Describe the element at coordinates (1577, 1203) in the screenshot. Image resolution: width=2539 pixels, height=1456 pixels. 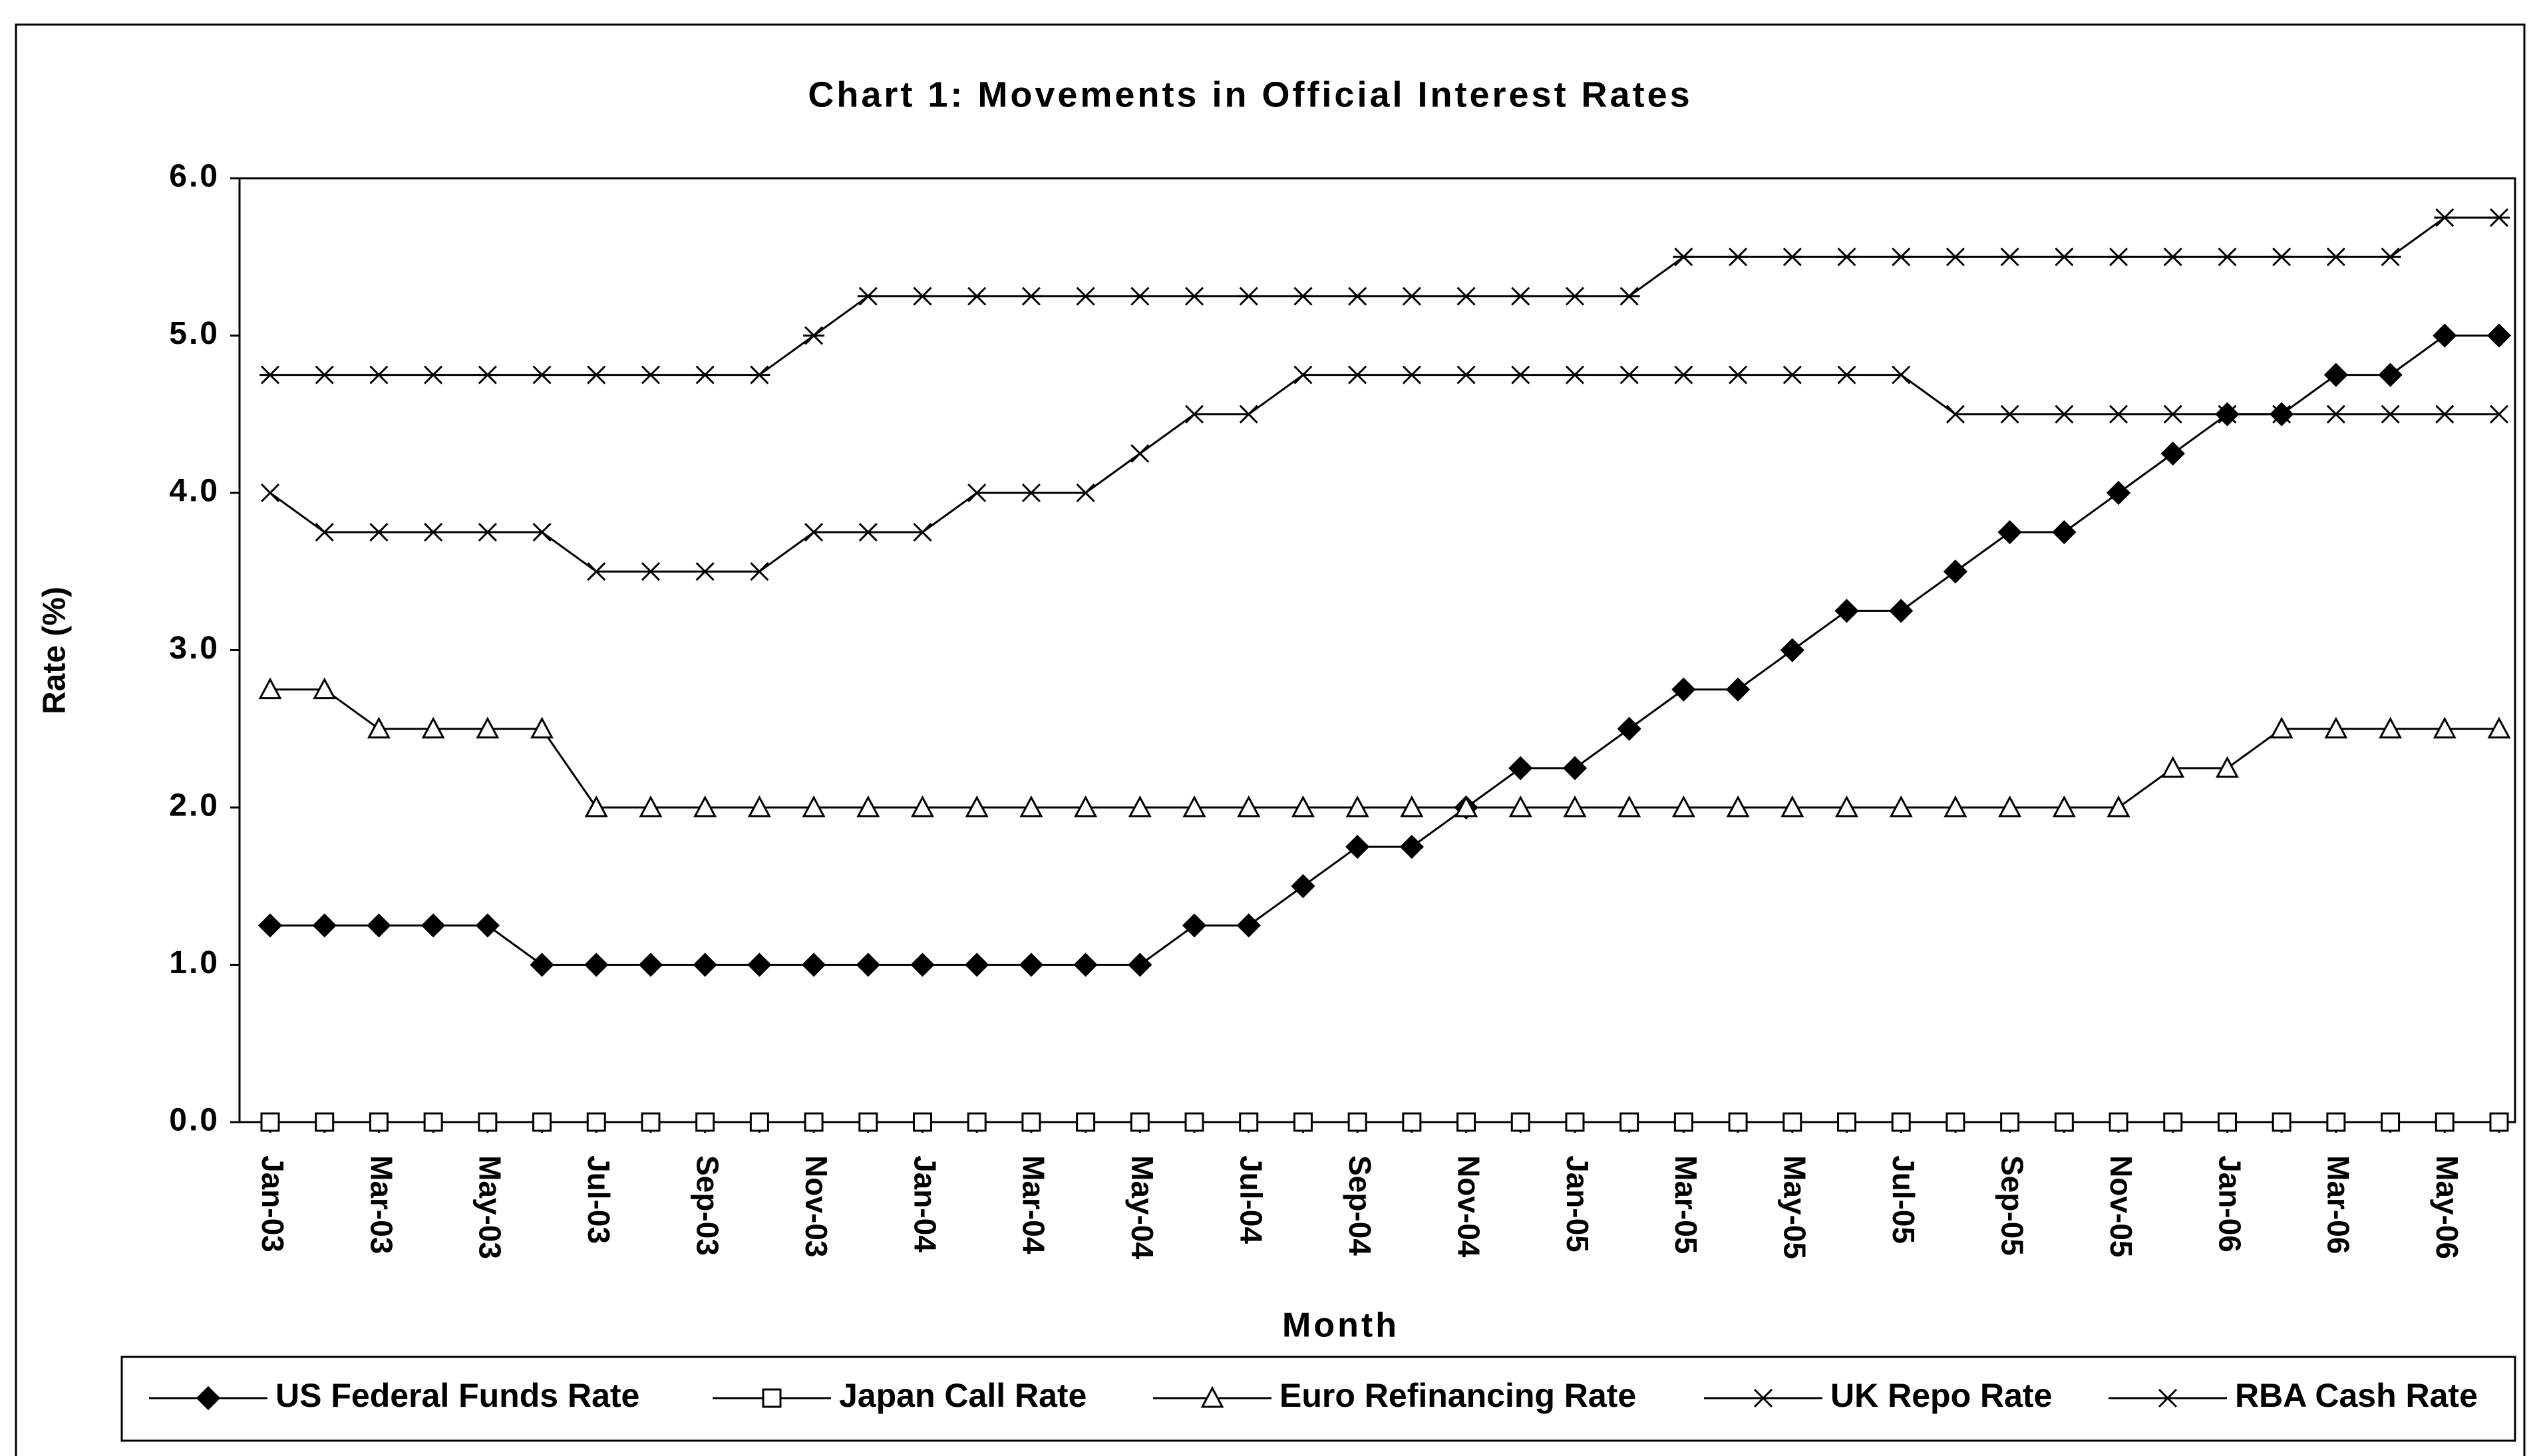
I see `x-tick-label: Jan-05` at that location.